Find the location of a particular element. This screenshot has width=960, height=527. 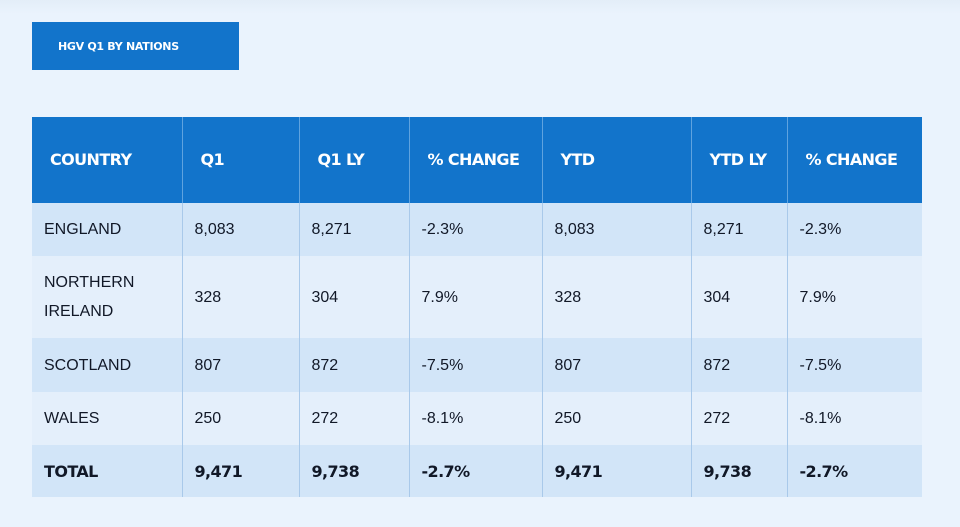

cell-q1: 807 is located at coordinates (240, 365).